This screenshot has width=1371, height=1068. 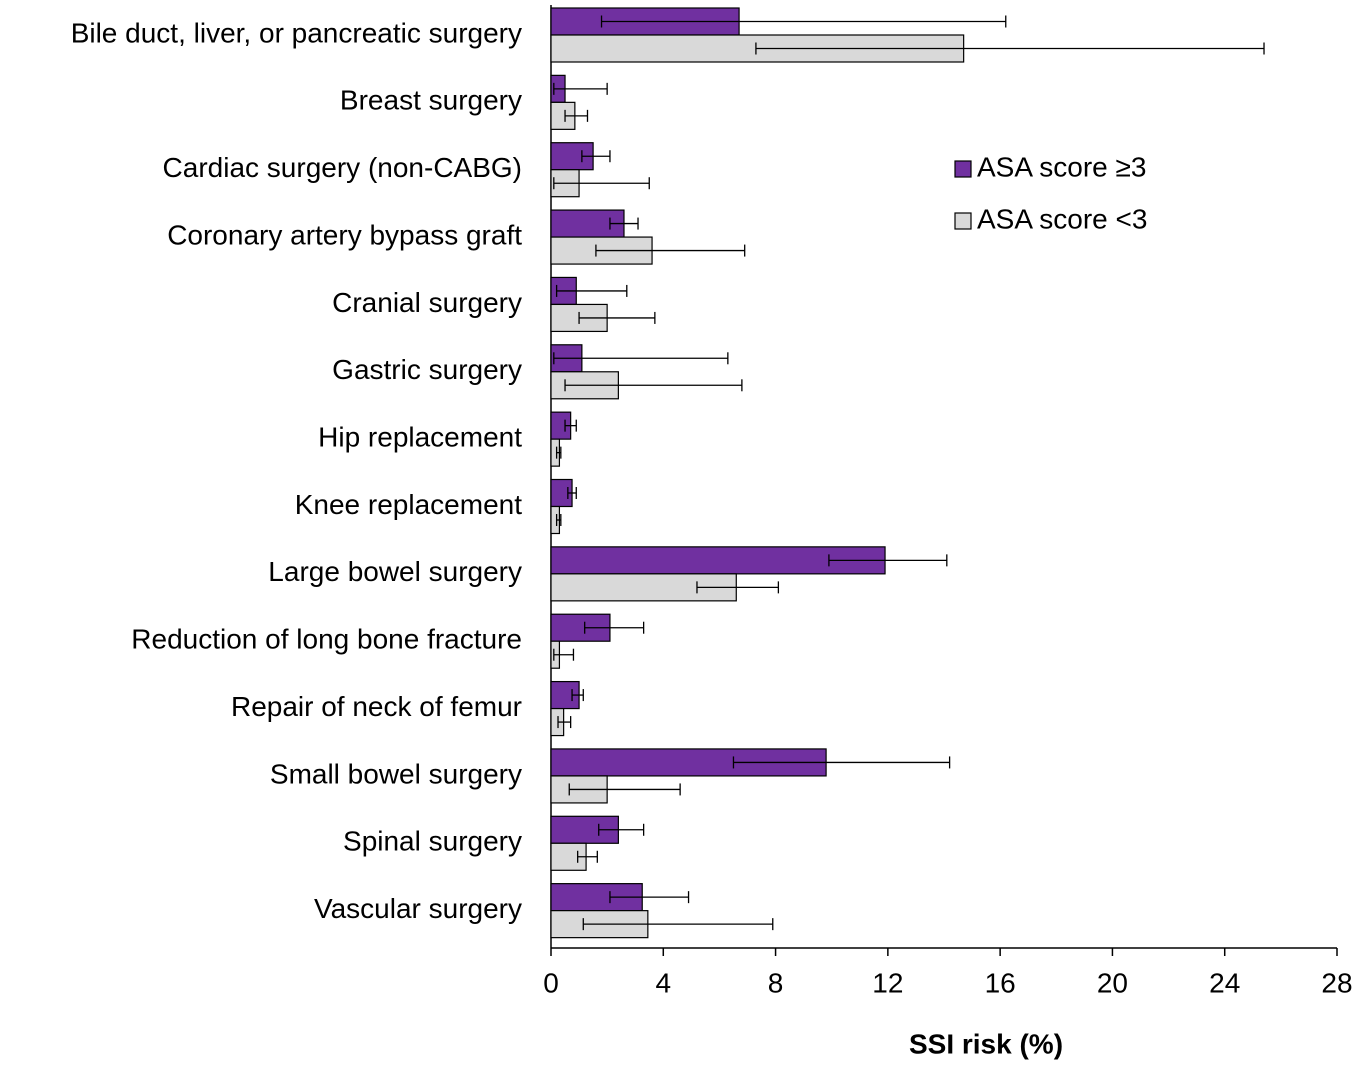 I want to click on y-tick-label: Small bowel surgery, so click(x=396, y=773).